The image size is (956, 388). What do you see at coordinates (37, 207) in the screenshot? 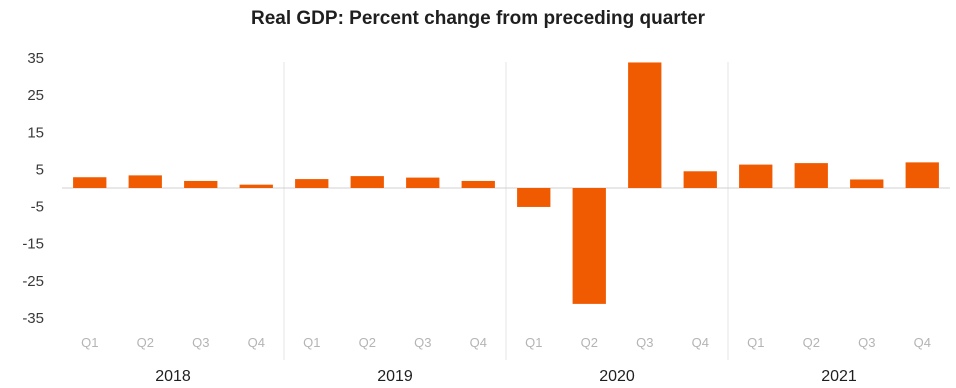
I see `y-tick-label: -5` at bounding box center [37, 207].